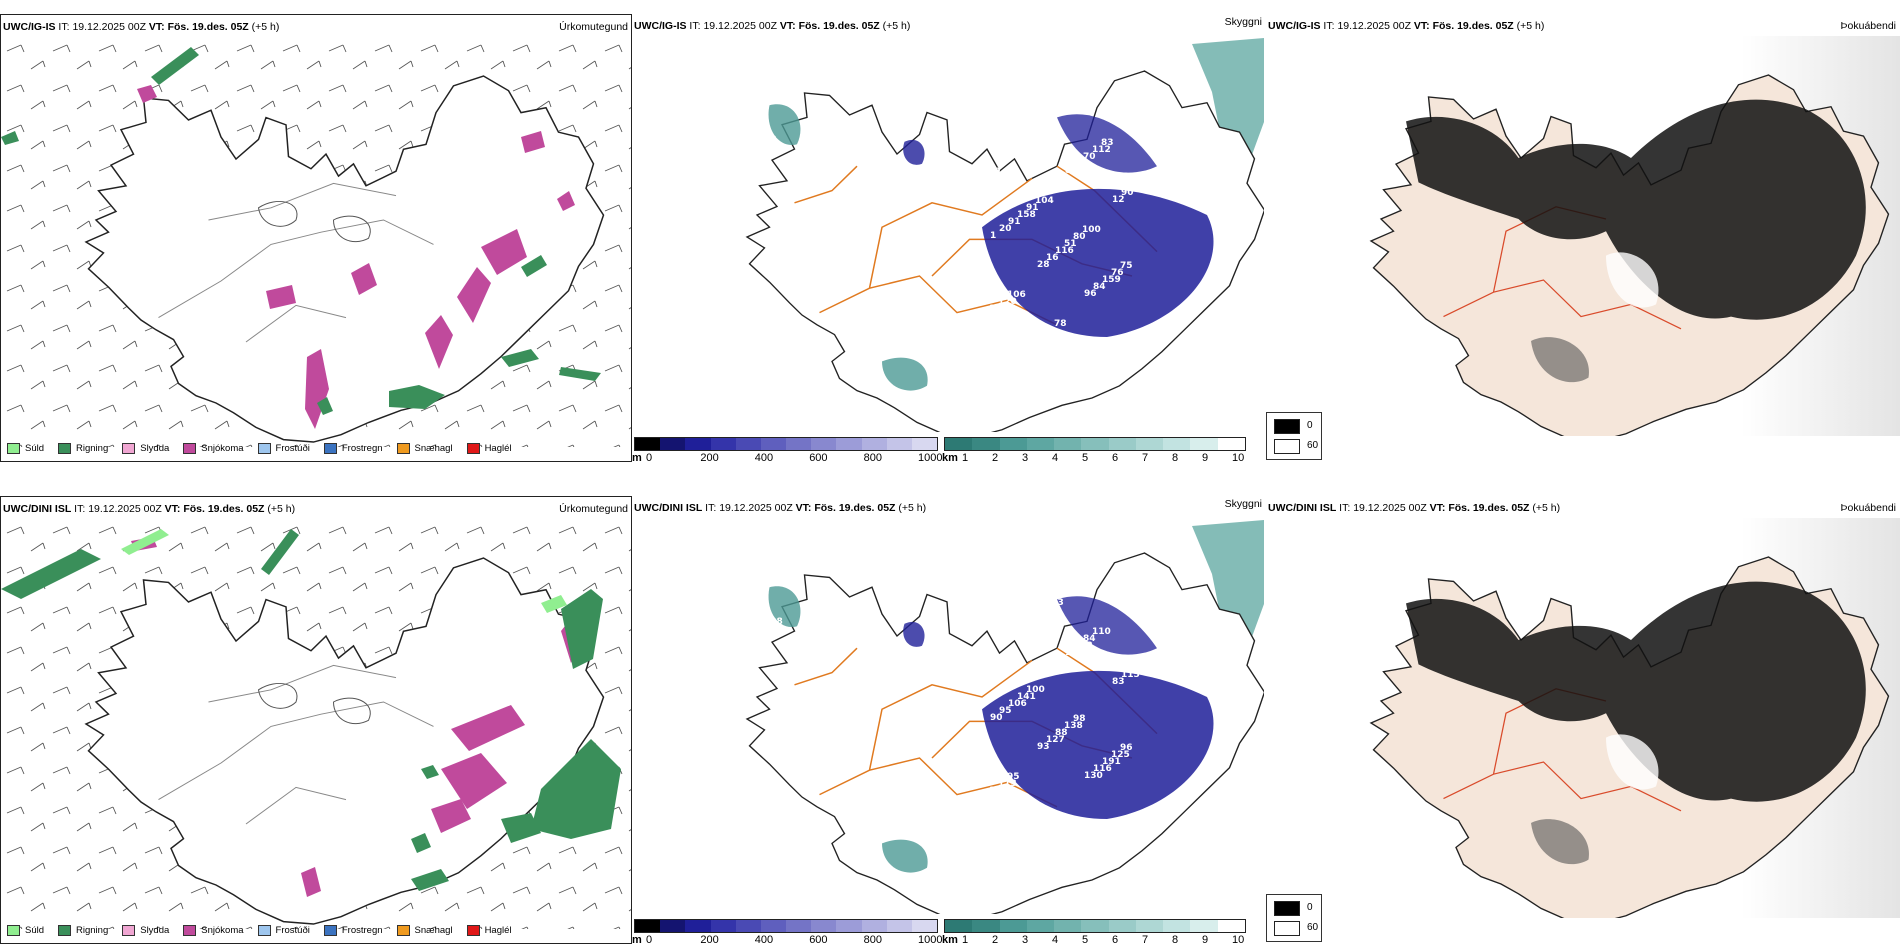 This screenshot has width=1900, height=950. I want to click on cloud-base-label: 155, so click(751, 582).